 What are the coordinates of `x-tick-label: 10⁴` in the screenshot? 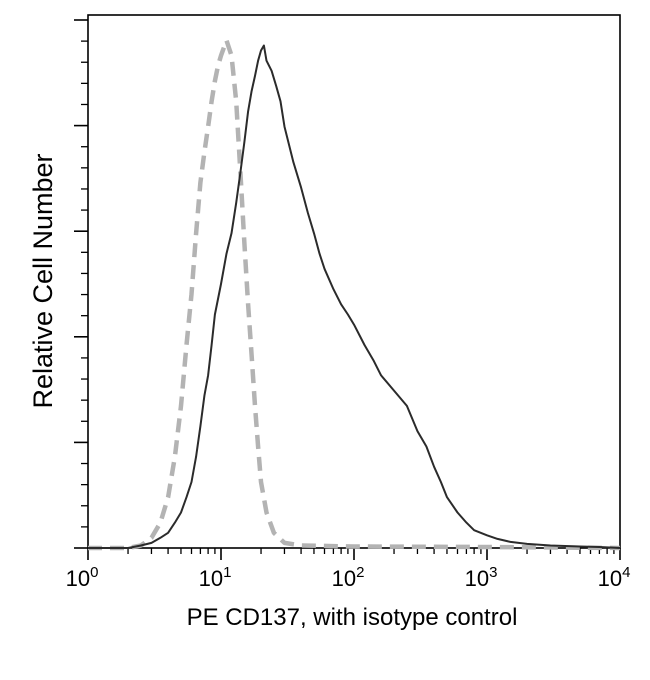 It's located at (614, 577).